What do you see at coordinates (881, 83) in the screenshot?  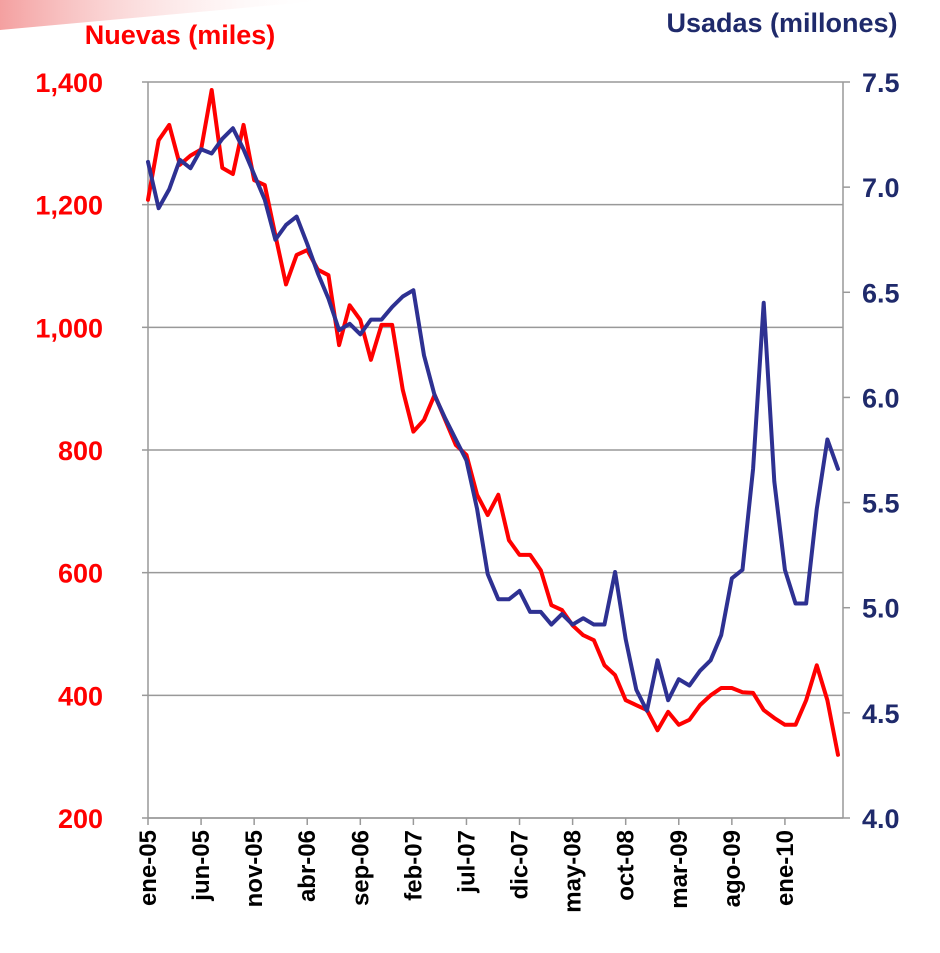 I see `y2-tick-label: 7.5` at bounding box center [881, 83].